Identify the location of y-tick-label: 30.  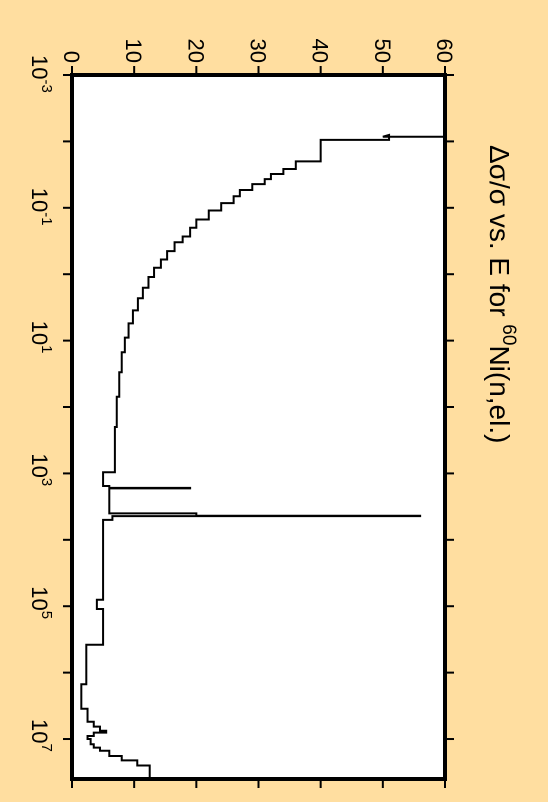
(258, 51).